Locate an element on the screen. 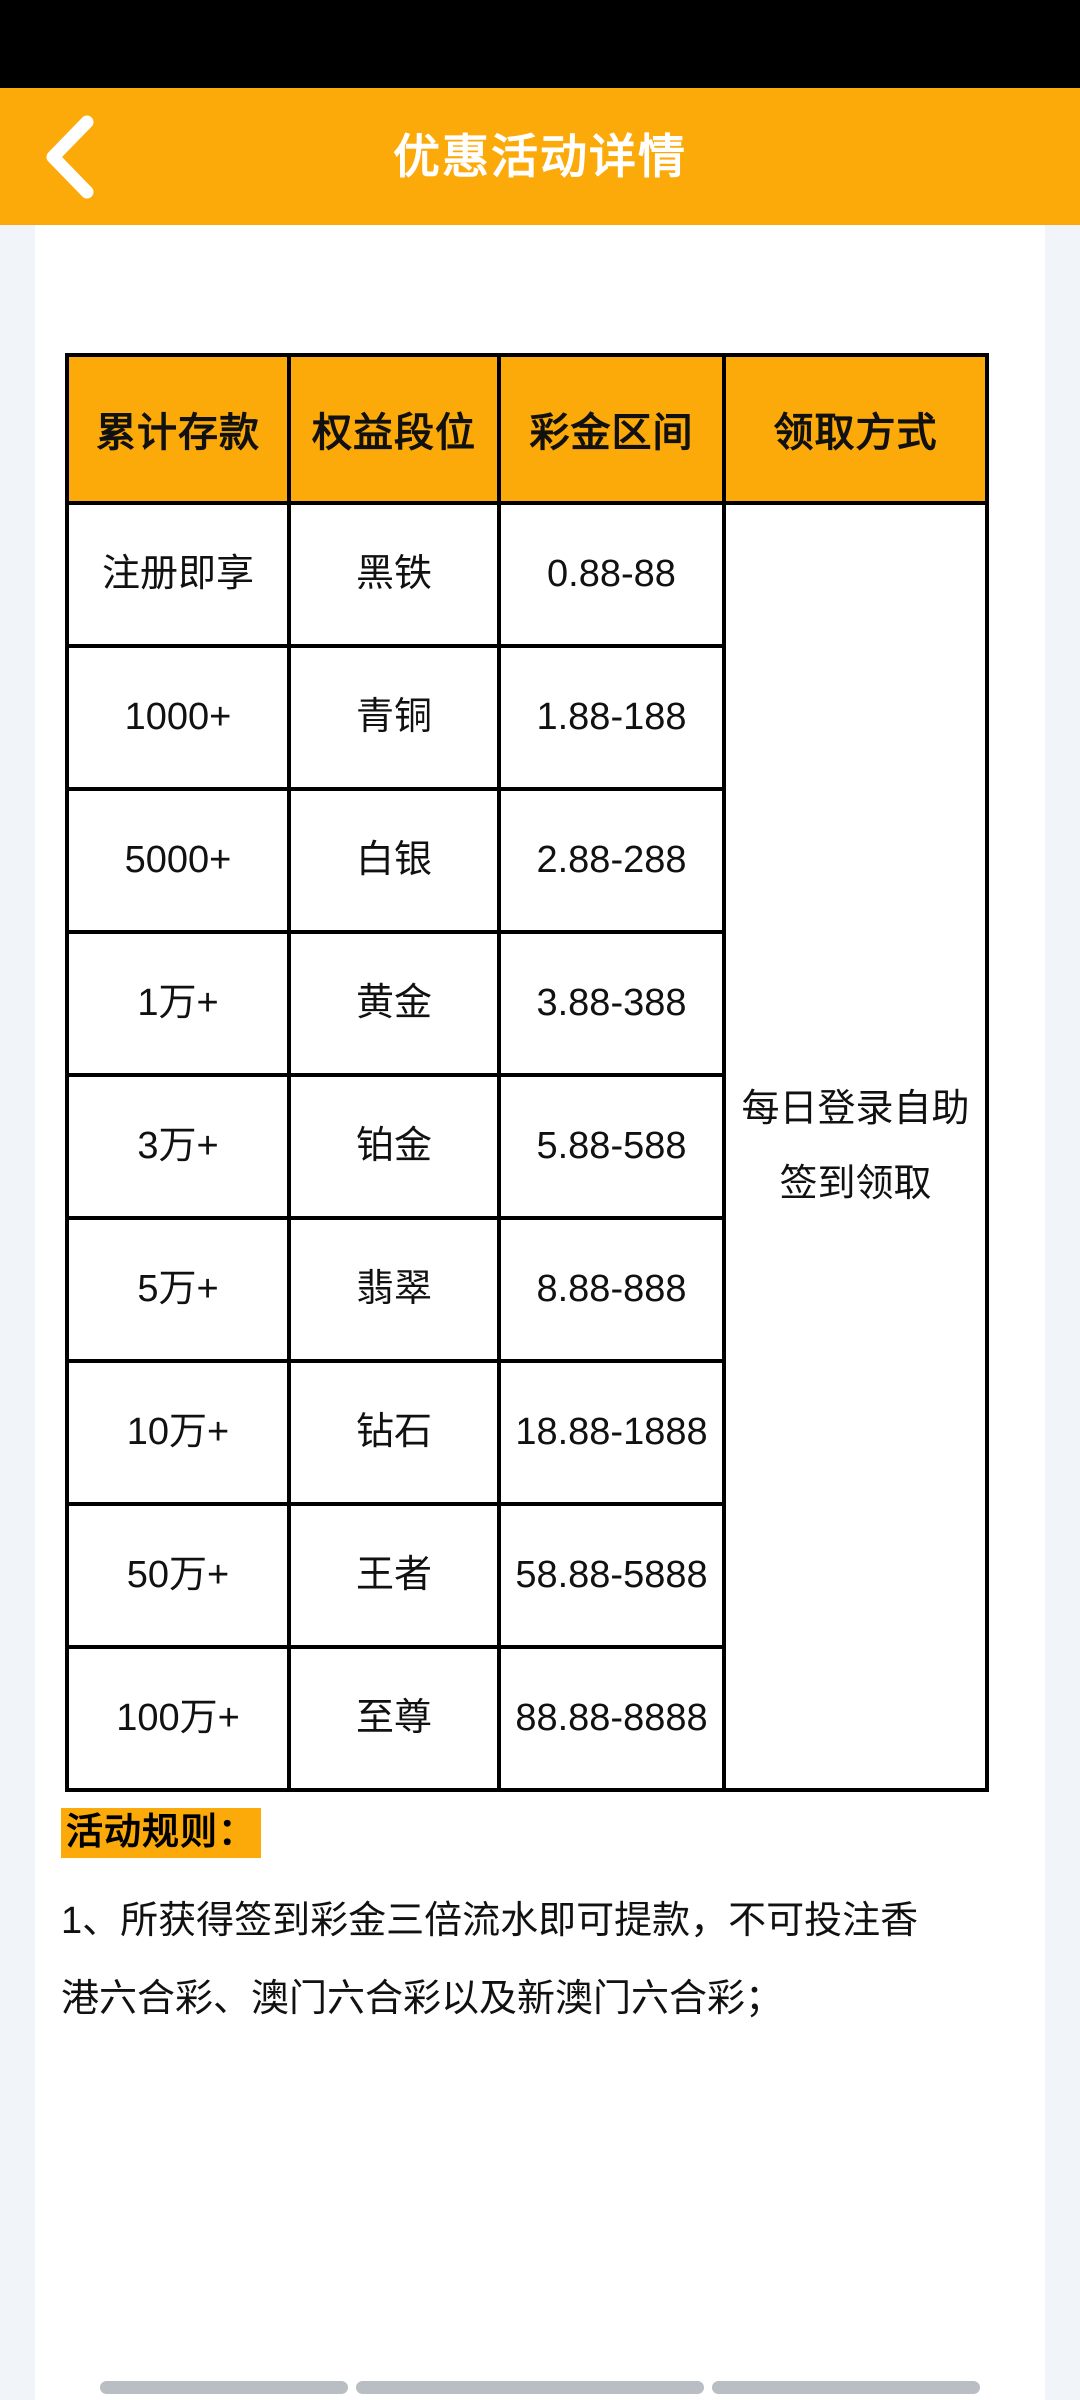  table-row: 1000+ 青铜 1.88-188 is located at coordinates (526, 717).